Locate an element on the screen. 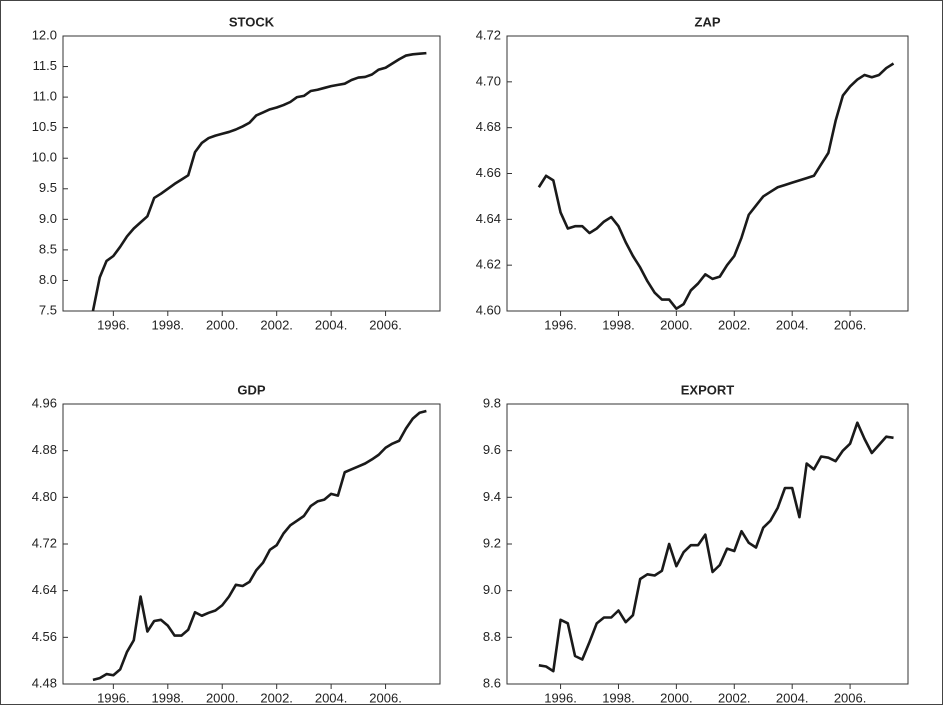 The width and height of the screenshot is (944, 711). y-tick-label: 9.8 is located at coordinates (492, 402).